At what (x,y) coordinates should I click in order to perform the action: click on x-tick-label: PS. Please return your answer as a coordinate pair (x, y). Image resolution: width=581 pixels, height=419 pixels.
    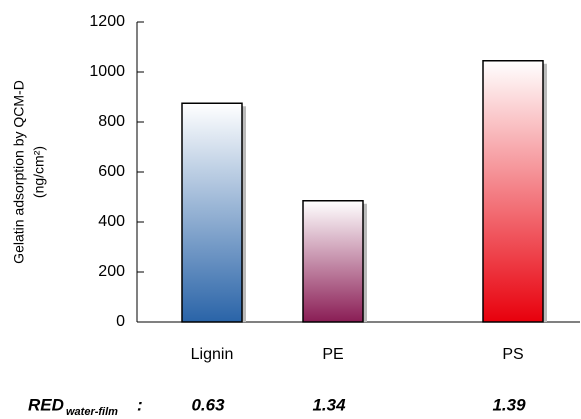
    Looking at the image, I should click on (512, 354).